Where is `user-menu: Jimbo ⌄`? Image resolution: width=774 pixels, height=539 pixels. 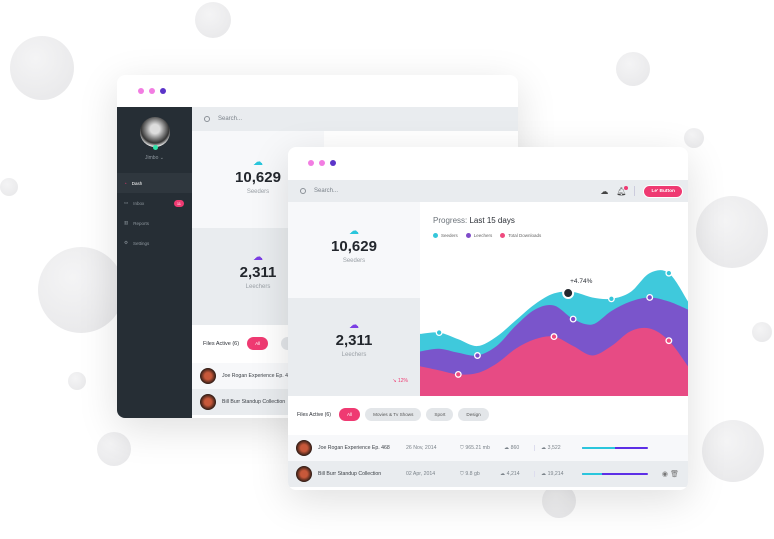 user-menu: Jimbo ⌄ is located at coordinates (154, 158).